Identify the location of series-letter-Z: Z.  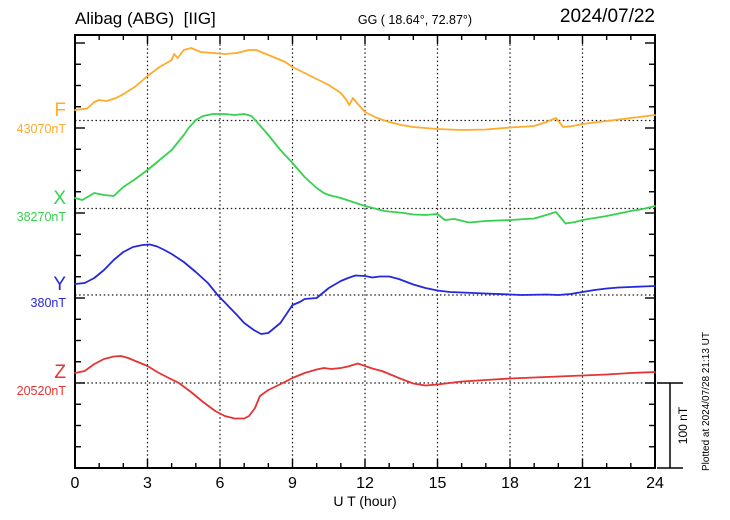
(60, 372).